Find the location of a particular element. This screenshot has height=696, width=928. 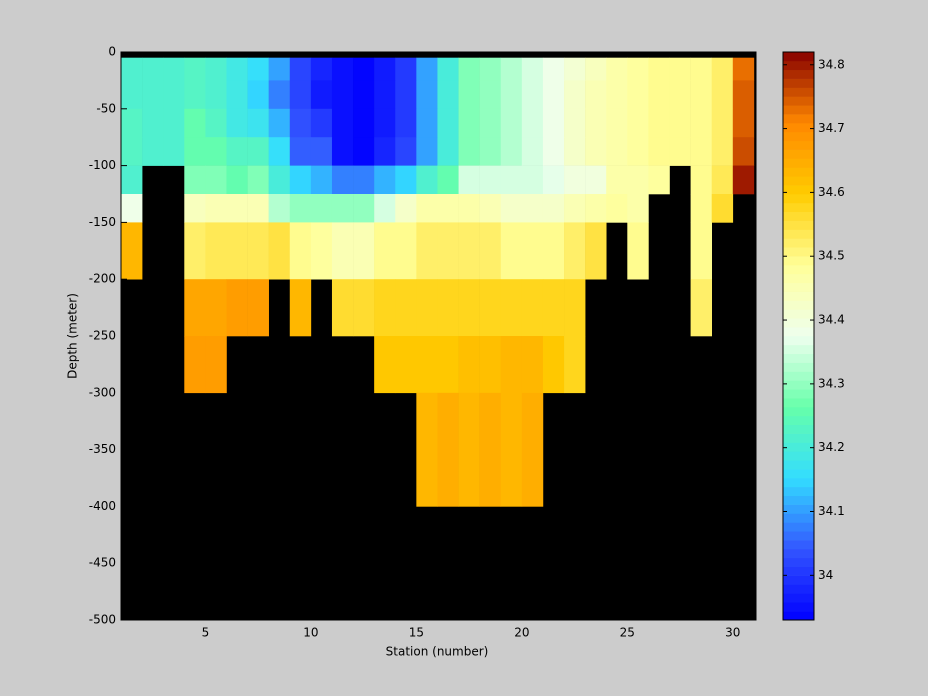

x-axis-label: Station (number) is located at coordinates (437, 652).